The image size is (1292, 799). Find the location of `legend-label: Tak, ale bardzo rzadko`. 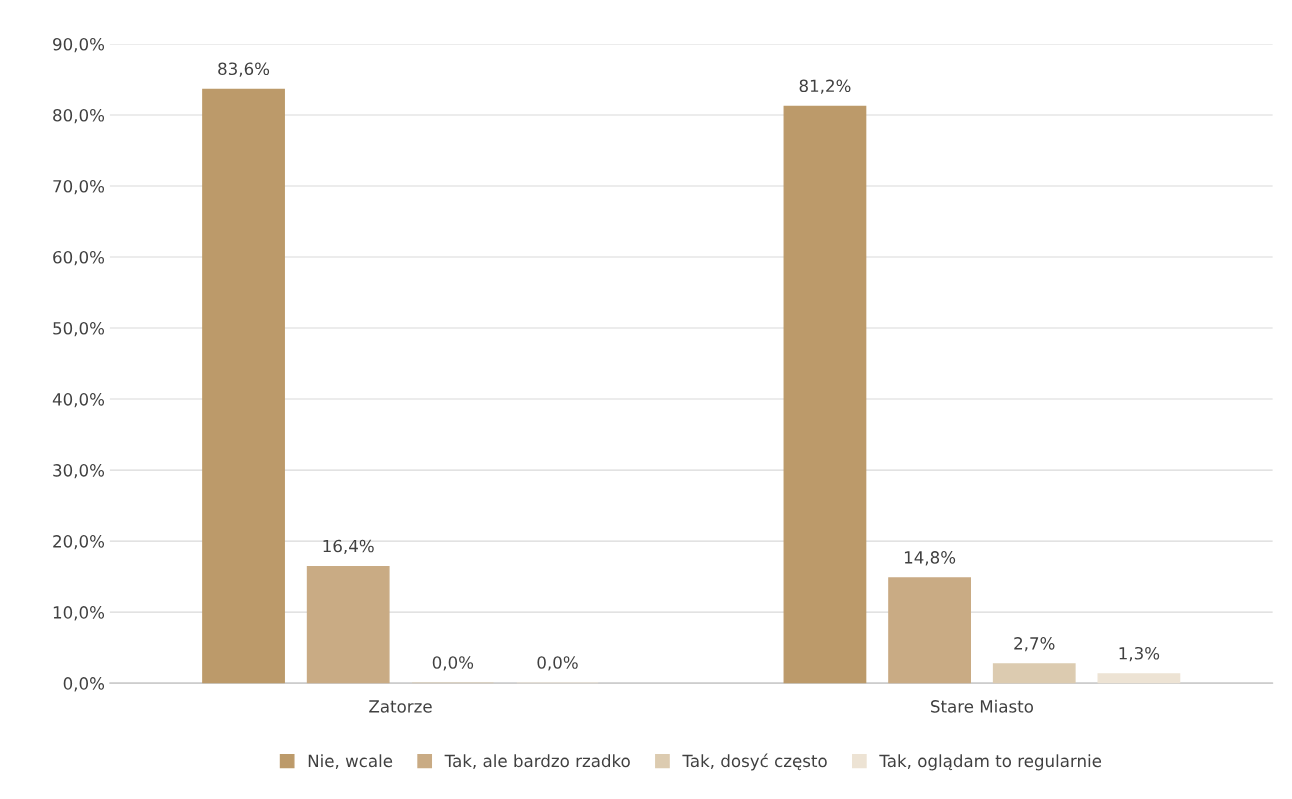

legend-label: Tak, ale bardzo rzadko is located at coordinates (537, 761).